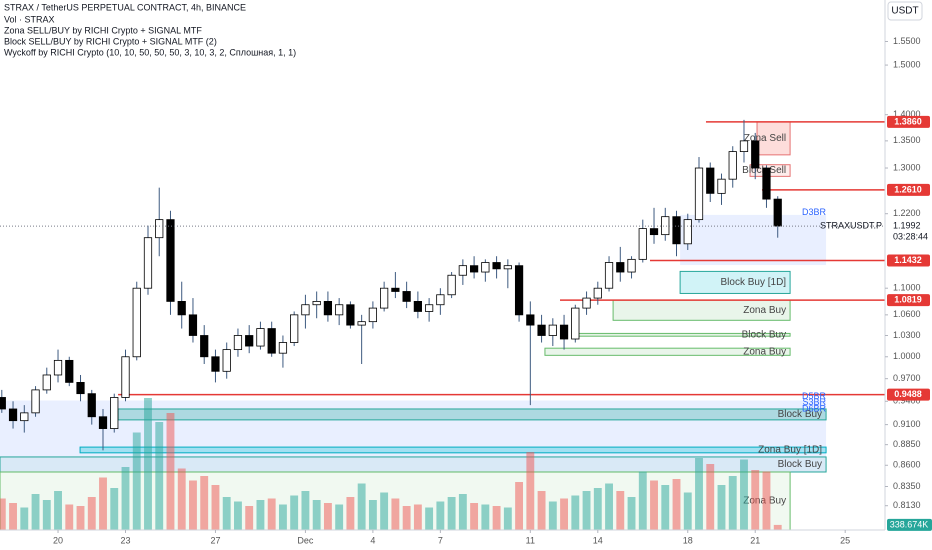  Describe the element at coordinates (790, 450) in the screenshot. I see `zone-label: Zona Buy [1D]` at that location.